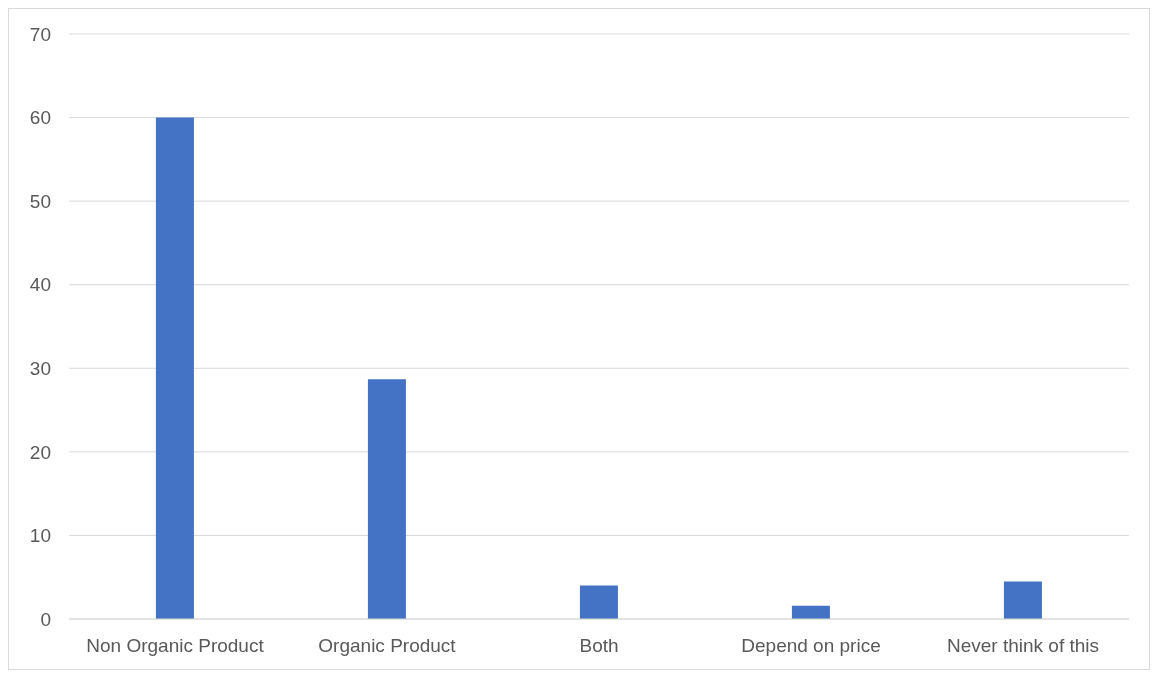 This screenshot has height=675, width=1153. What do you see at coordinates (40, 285) in the screenshot?
I see `y-tick-label: 40` at bounding box center [40, 285].